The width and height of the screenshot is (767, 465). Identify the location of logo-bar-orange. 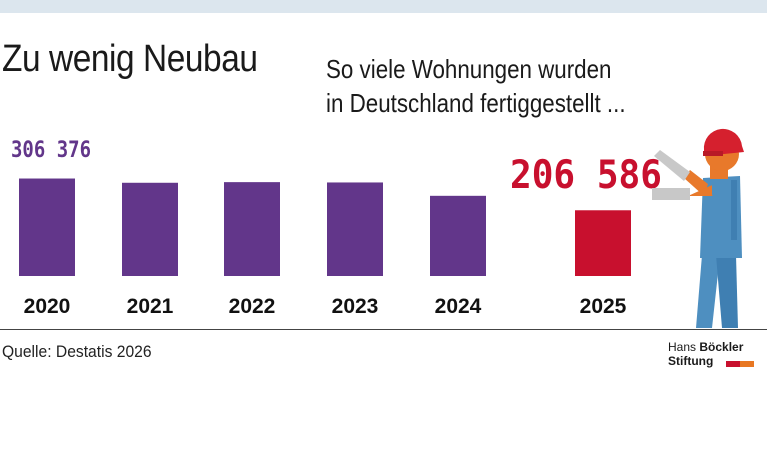
(747, 364).